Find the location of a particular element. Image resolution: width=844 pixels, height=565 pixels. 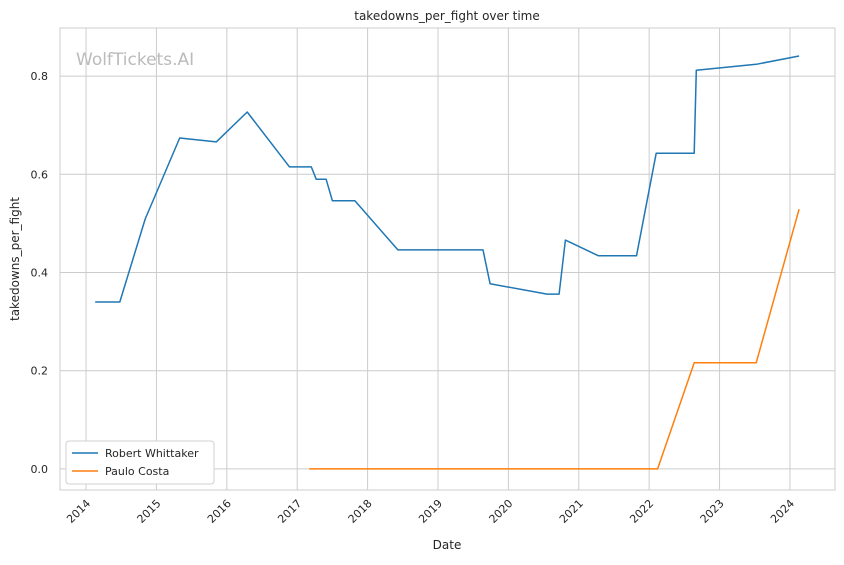

legend-label-costa: Paulo Costa is located at coordinates (137, 471).